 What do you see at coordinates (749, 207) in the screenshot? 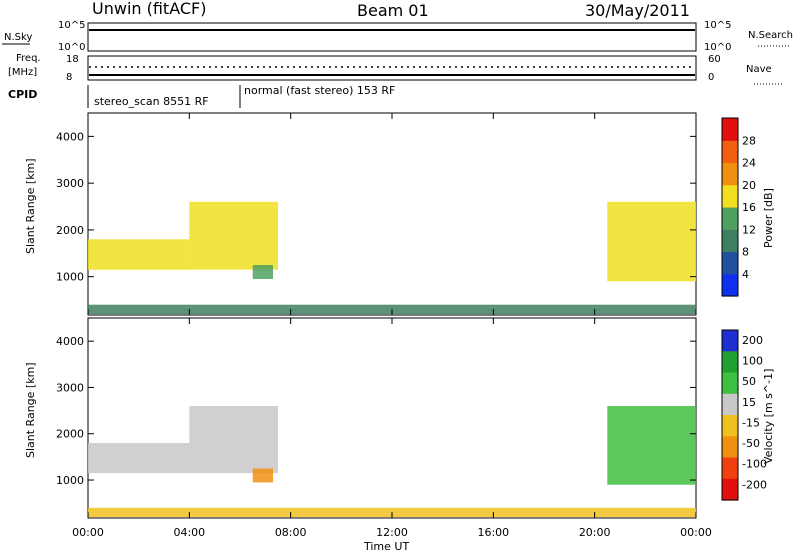
I see `power-colorbar-tick: 16` at bounding box center [749, 207].